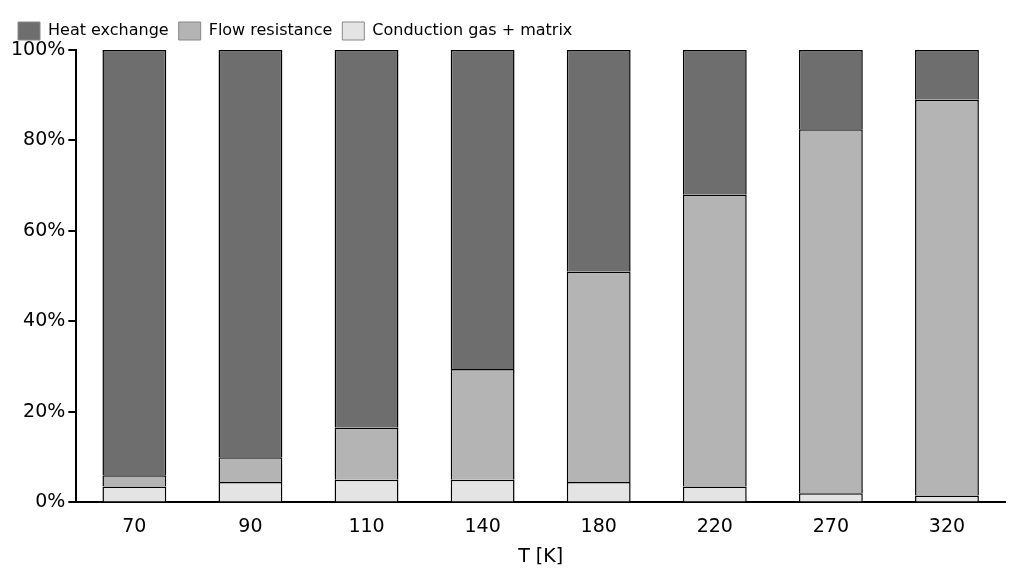  What do you see at coordinates (50, 500) in the screenshot?
I see `y-tick-label: 0%` at bounding box center [50, 500].